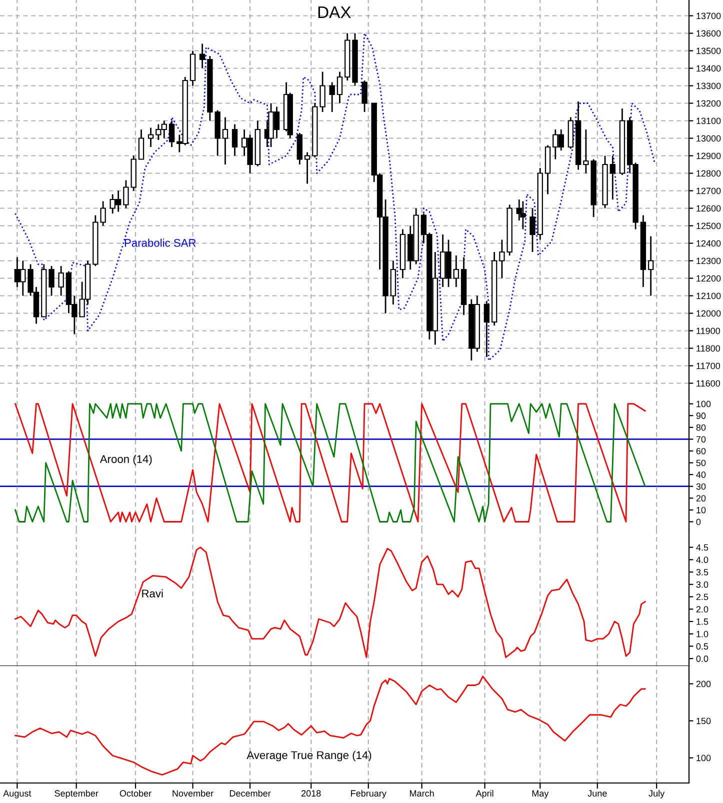 This screenshot has height=803, width=723. I want to click on y-tick-label: 10, so click(701, 510).